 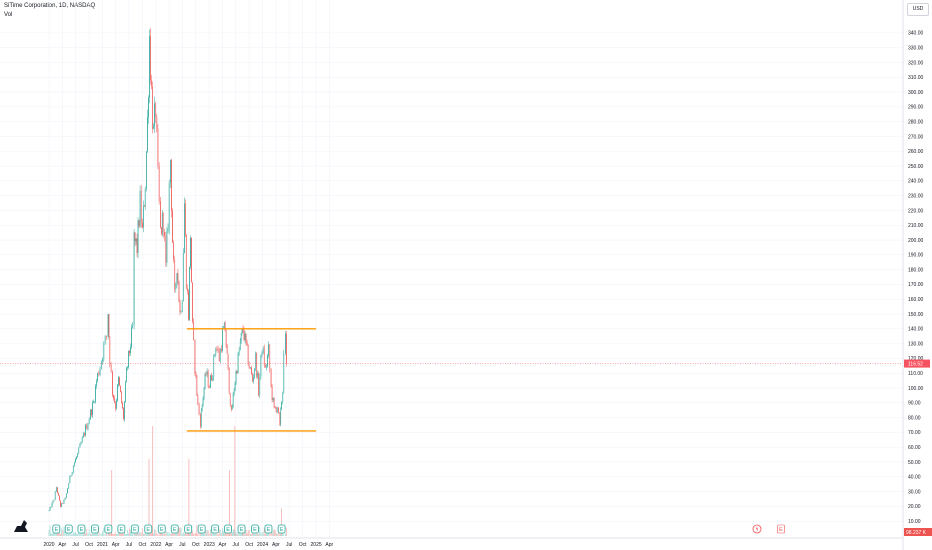 What do you see at coordinates (223, 545) in the screenshot?
I see `time-tick-label: Apr` at bounding box center [223, 545].